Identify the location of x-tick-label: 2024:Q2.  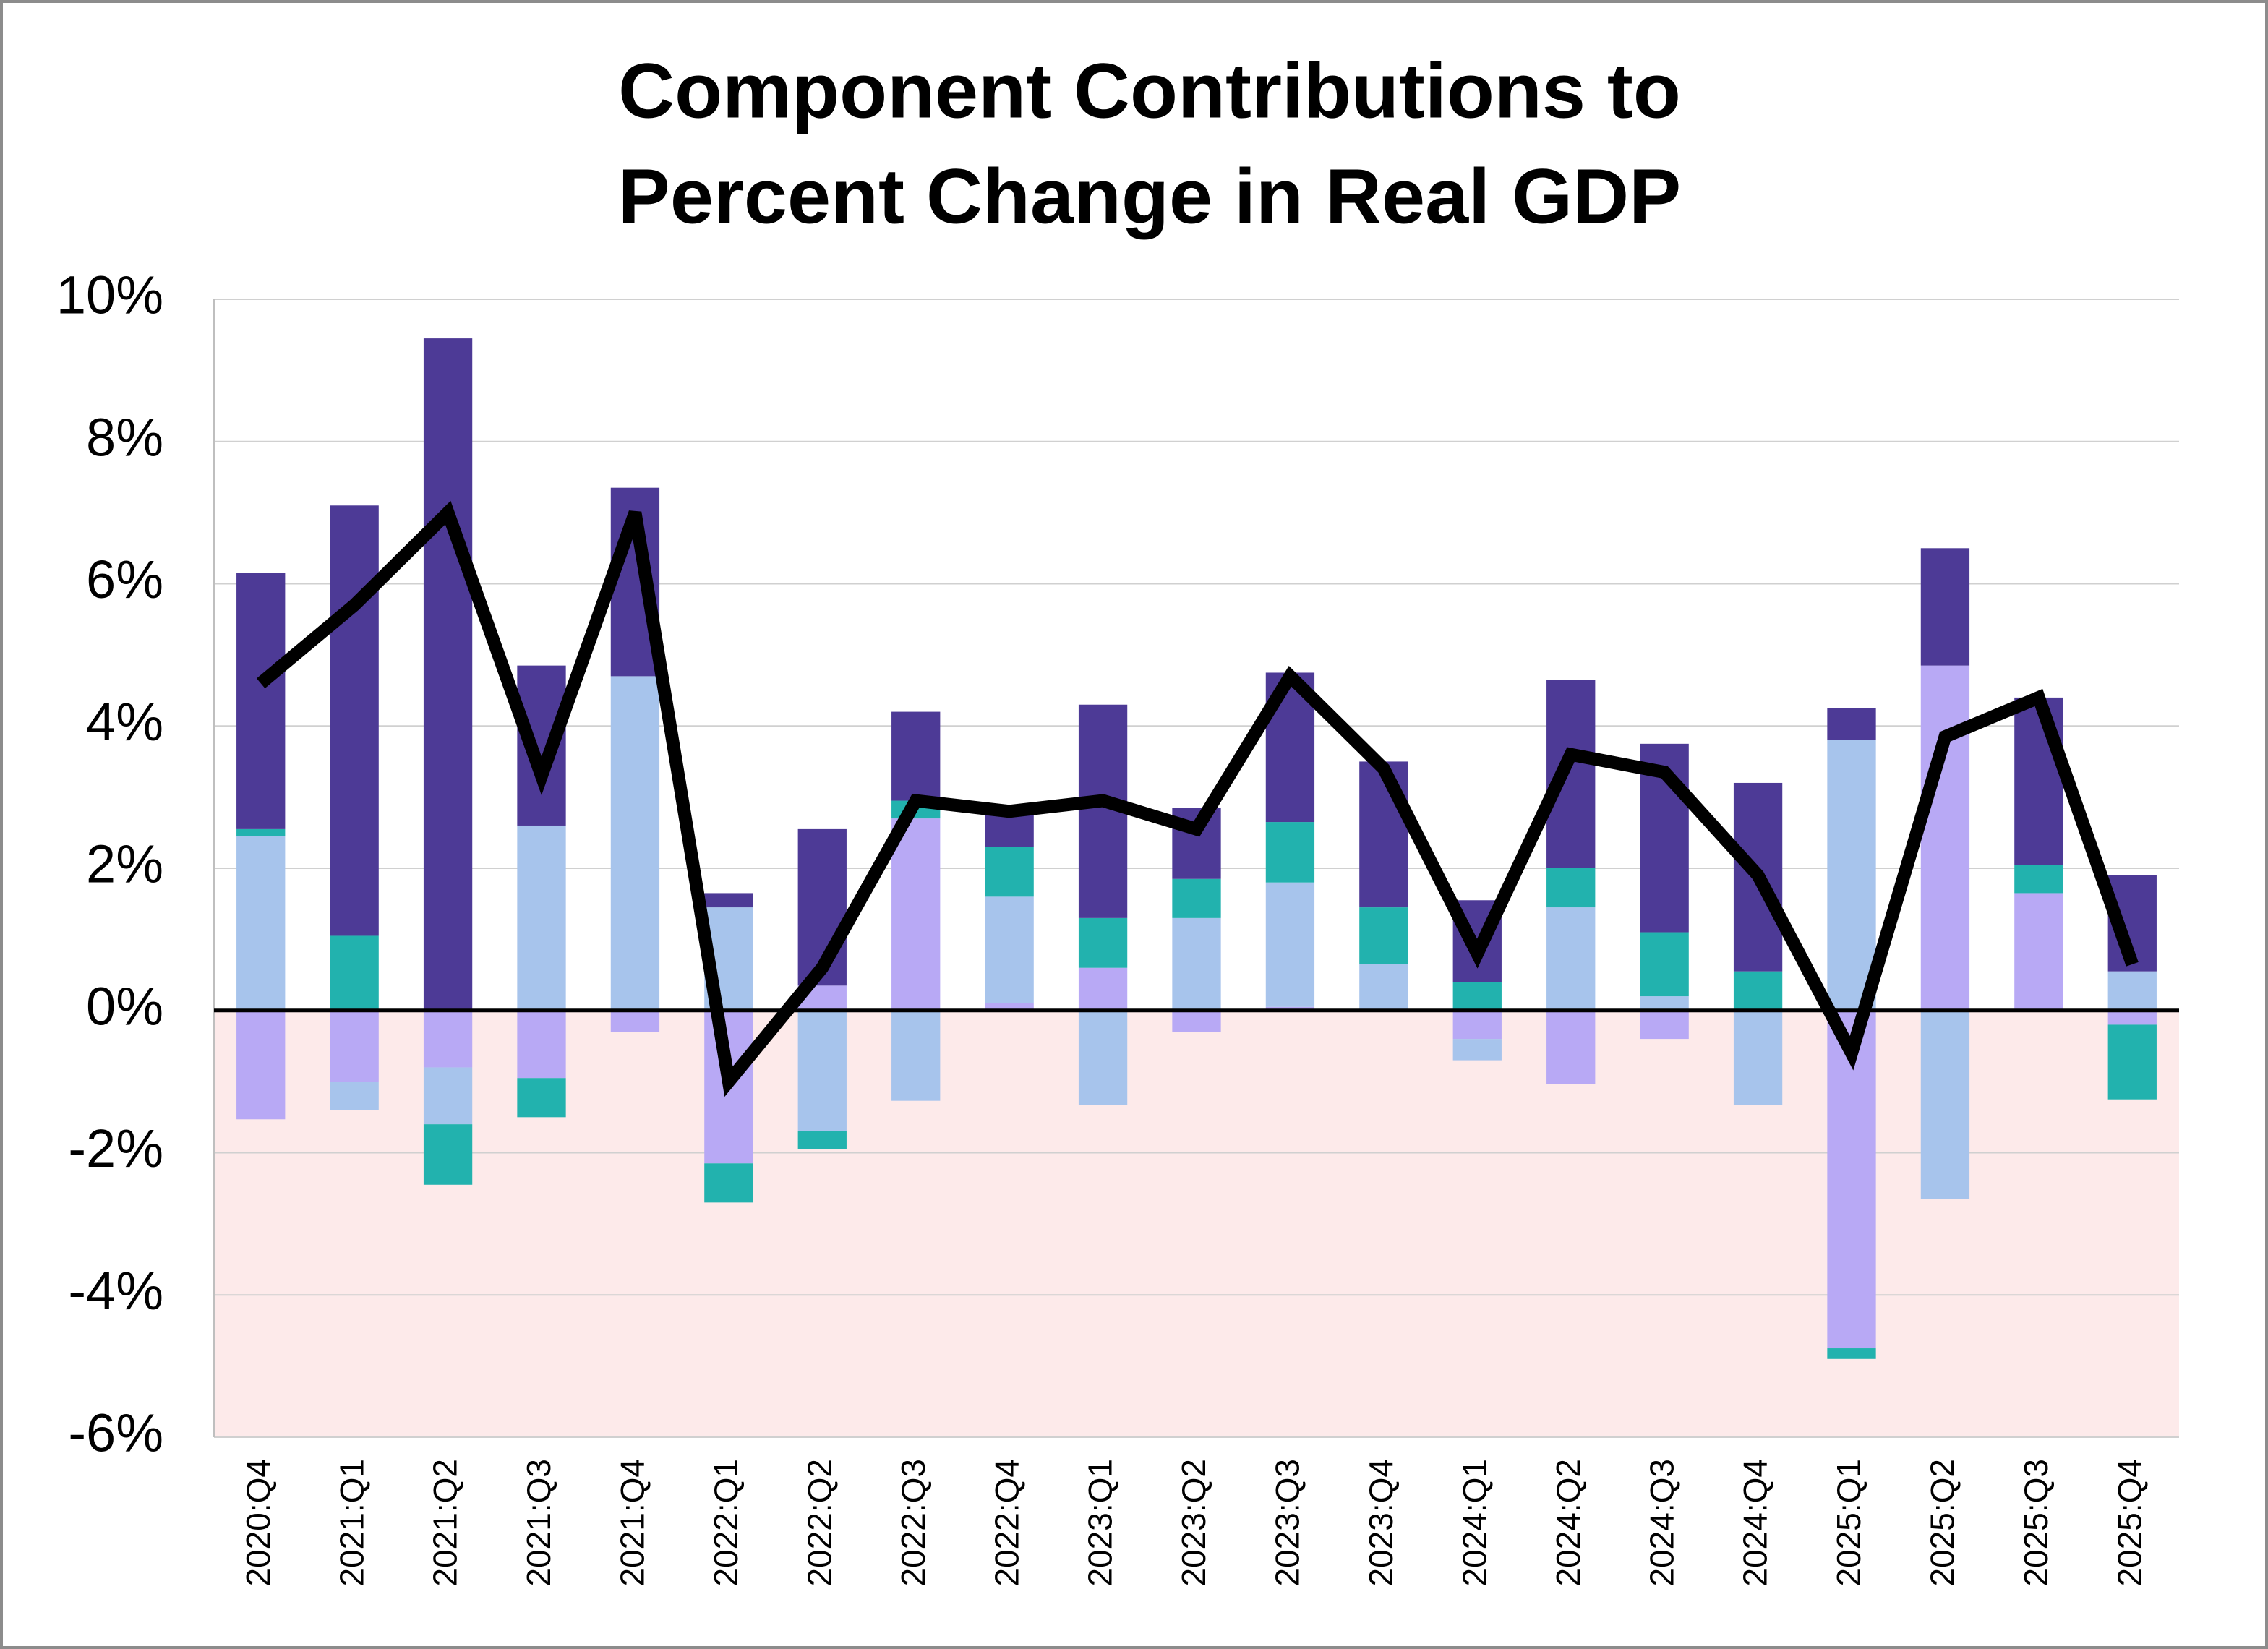
(1568, 1523).